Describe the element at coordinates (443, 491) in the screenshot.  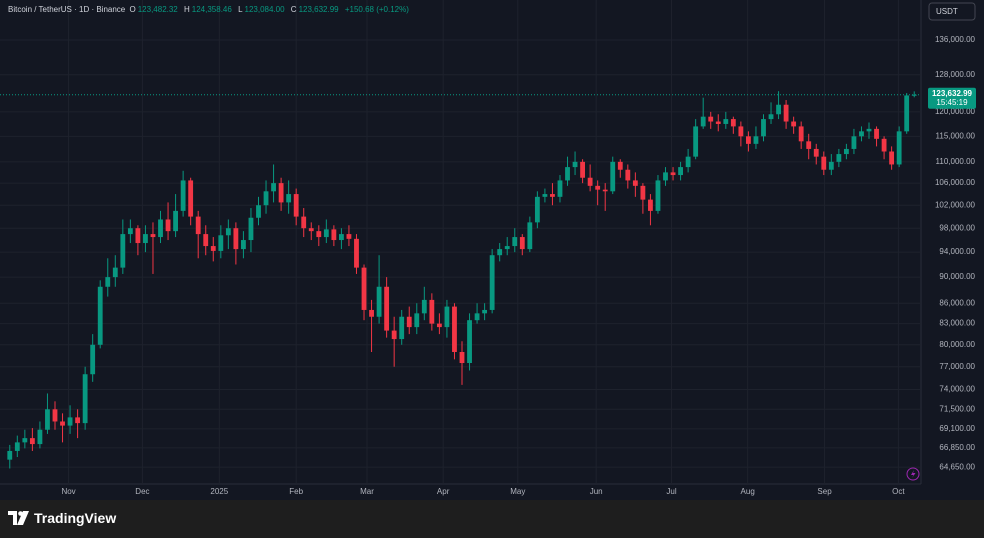
I see `x-tick-label: Apr` at that location.